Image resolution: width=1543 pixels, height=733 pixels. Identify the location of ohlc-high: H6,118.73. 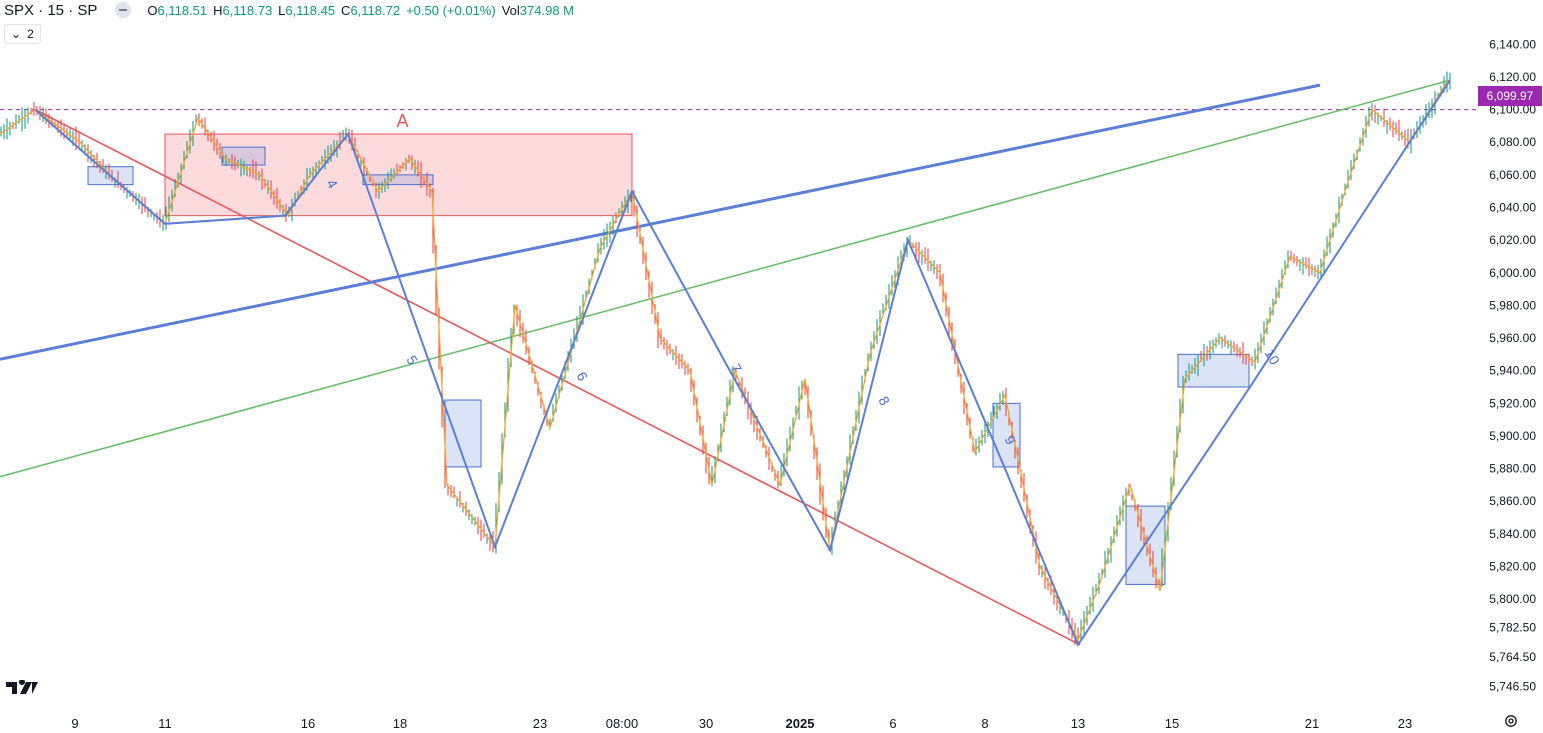
(243, 10).